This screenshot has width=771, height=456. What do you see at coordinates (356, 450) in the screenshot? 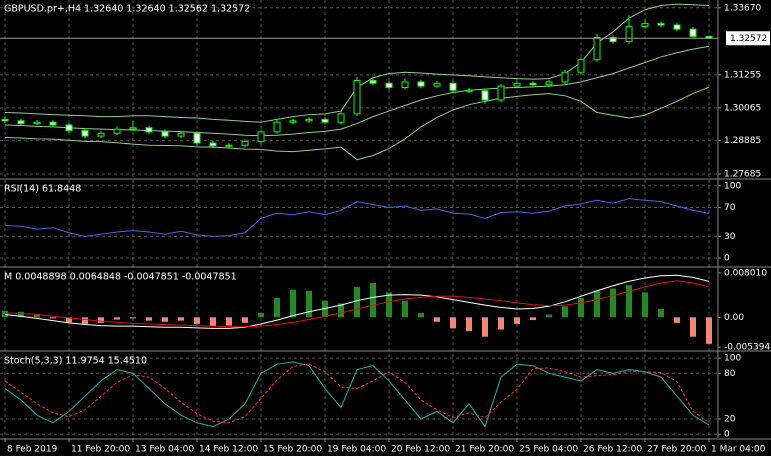
I see `x-tick-label: 19 Feb 04:00` at bounding box center [356, 450].